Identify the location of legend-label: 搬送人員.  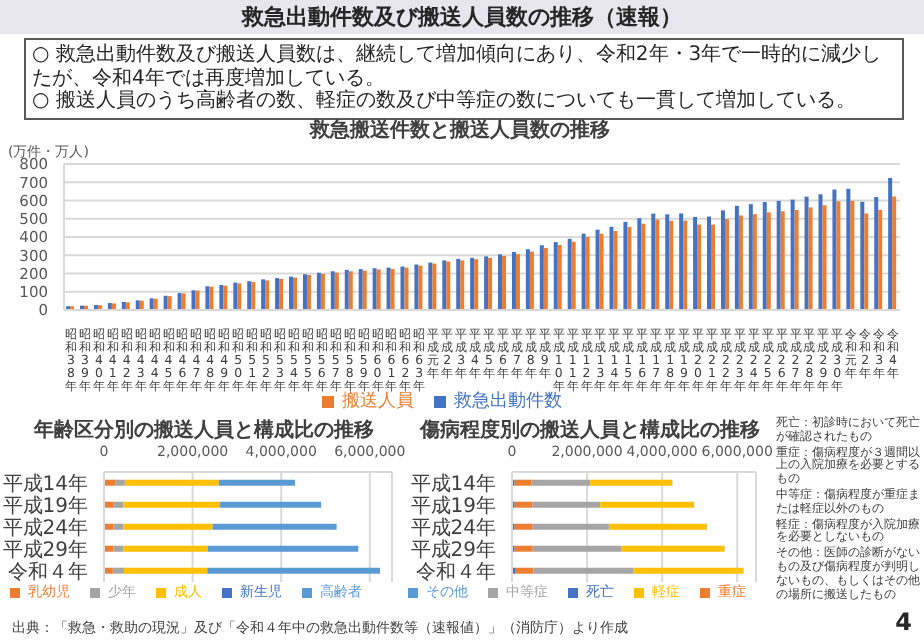
(378, 402).